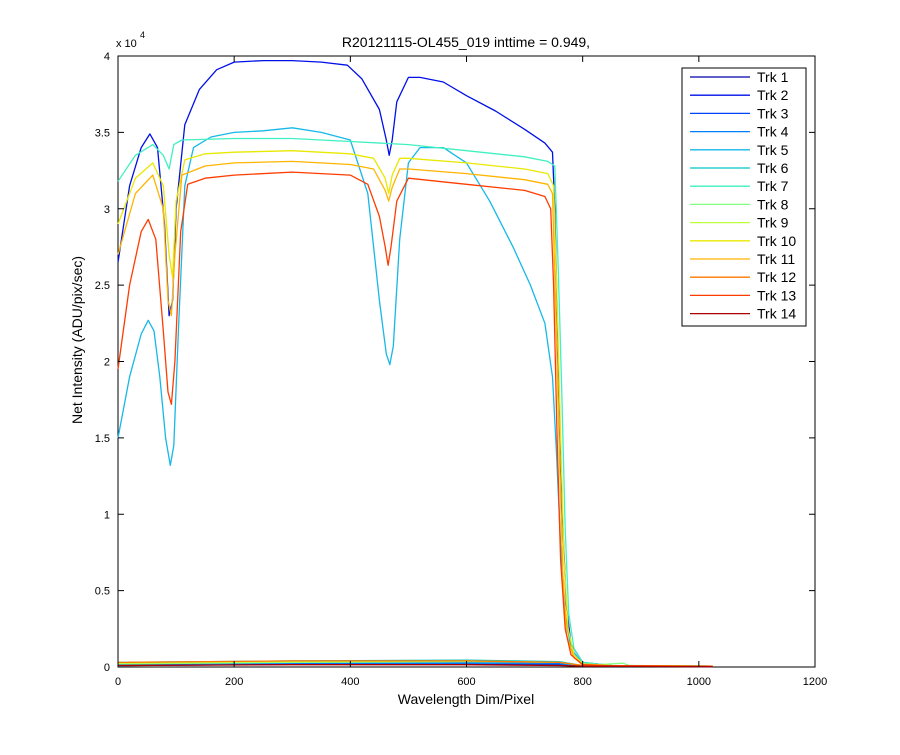 The image size is (900, 755). Describe the element at coordinates (773, 132) in the screenshot. I see `legend-label: Trk 4` at that location.